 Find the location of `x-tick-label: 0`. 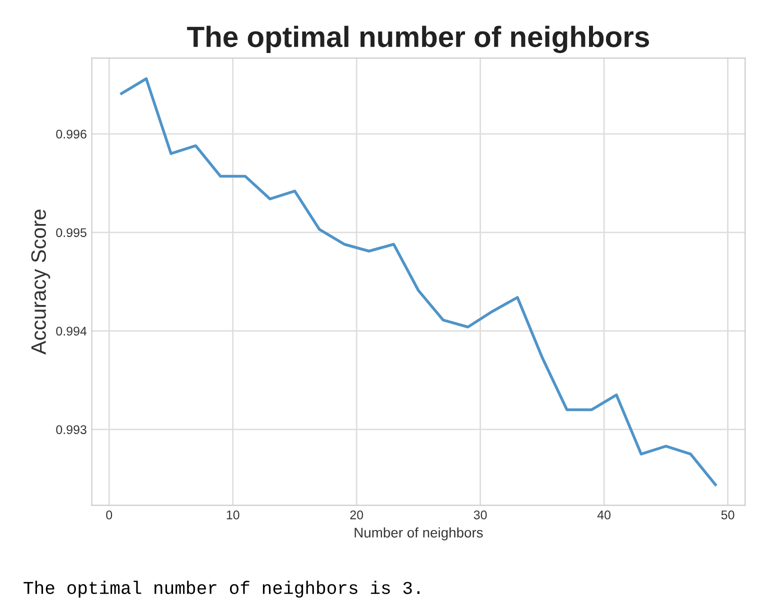

x-tick-label: 0 is located at coordinates (109, 515).